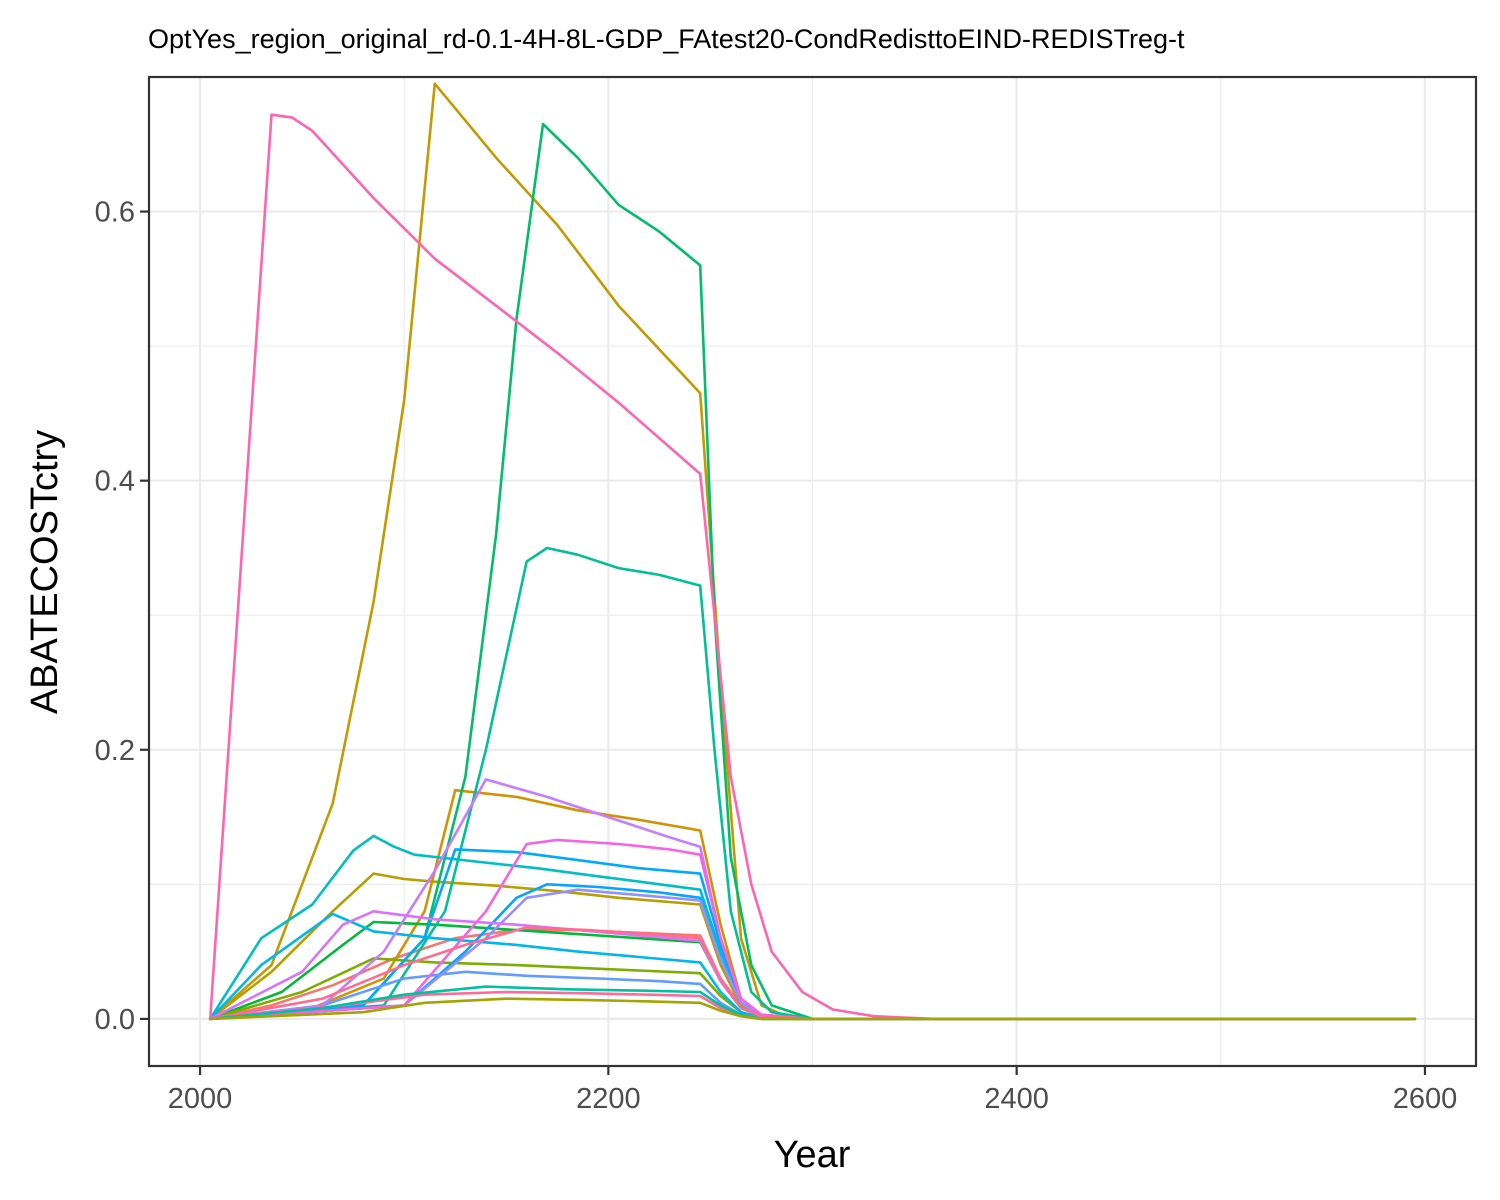  Describe the element at coordinates (812, 1155) in the screenshot. I see `x-axis-title: Year` at that location.